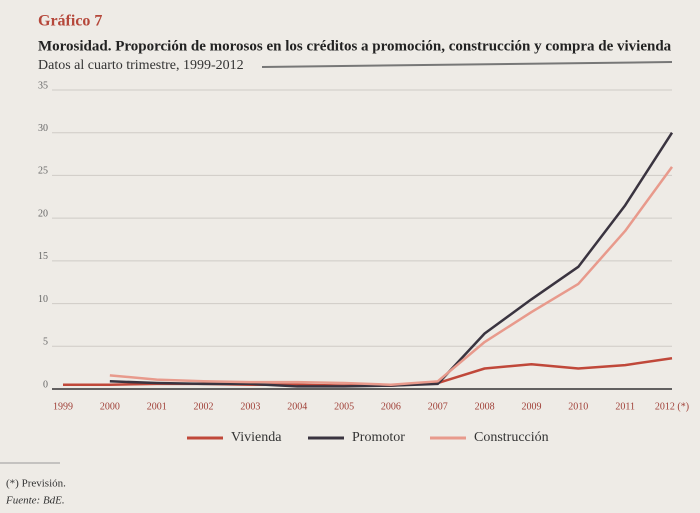 Image resolution: width=700 pixels, height=513 pixels. Describe the element at coordinates (344, 406) in the screenshot. I see `x-tick-label: 2005` at that location.